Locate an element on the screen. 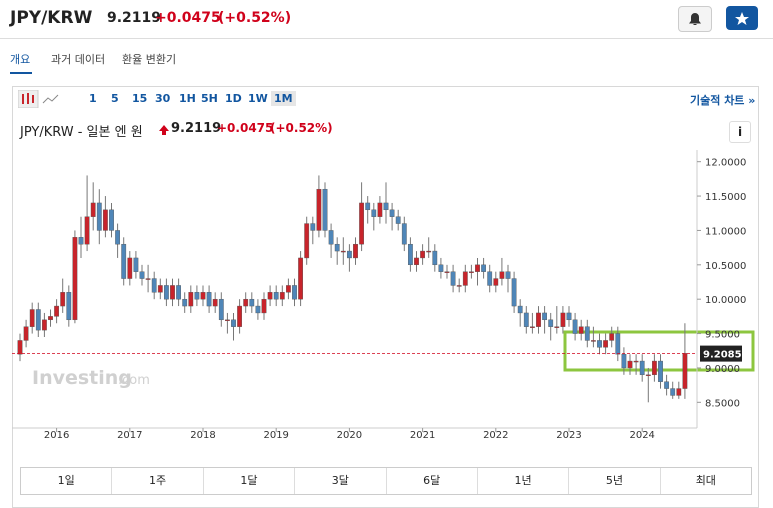  x-tick-label: 2022 is located at coordinates (495, 435).